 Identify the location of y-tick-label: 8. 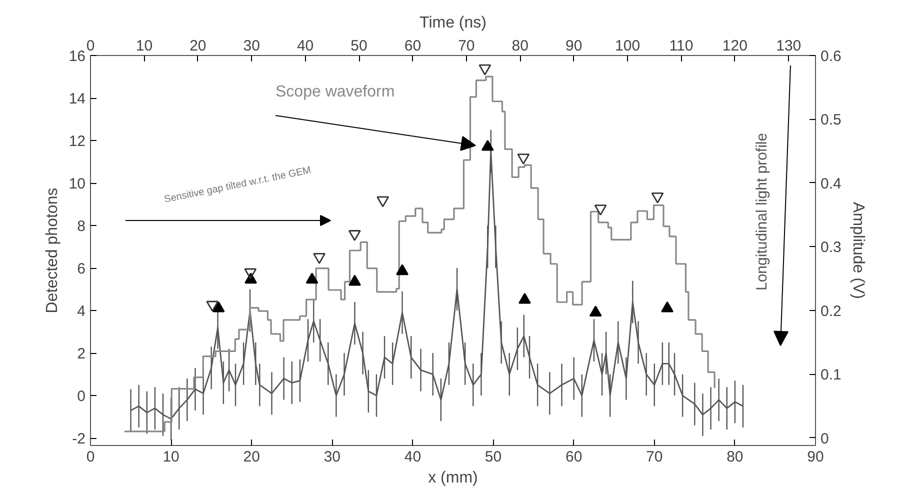
(81, 227).